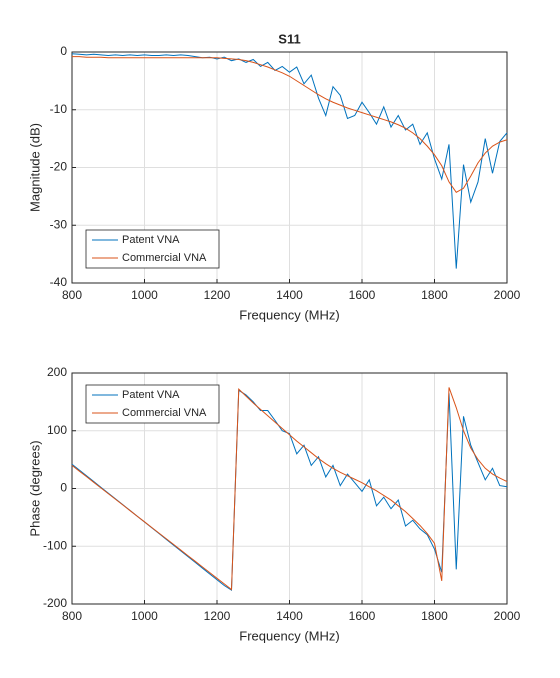 This screenshot has height=678, width=560. I want to click on y-tick-label: -200, so click(55, 603).